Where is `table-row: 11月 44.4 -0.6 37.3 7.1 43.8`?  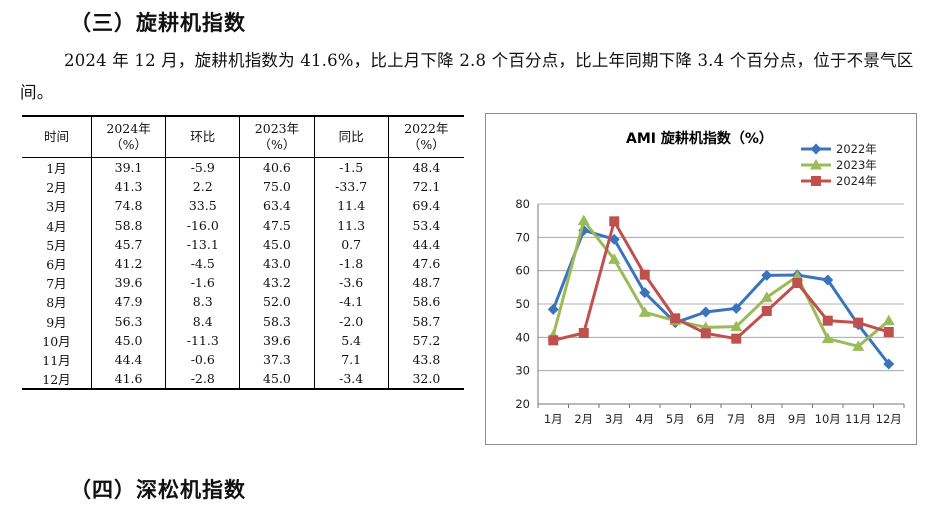
table-row: 11月 44.4 -0.6 37.3 7.1 43.8 is located at coordinates (243, 359).